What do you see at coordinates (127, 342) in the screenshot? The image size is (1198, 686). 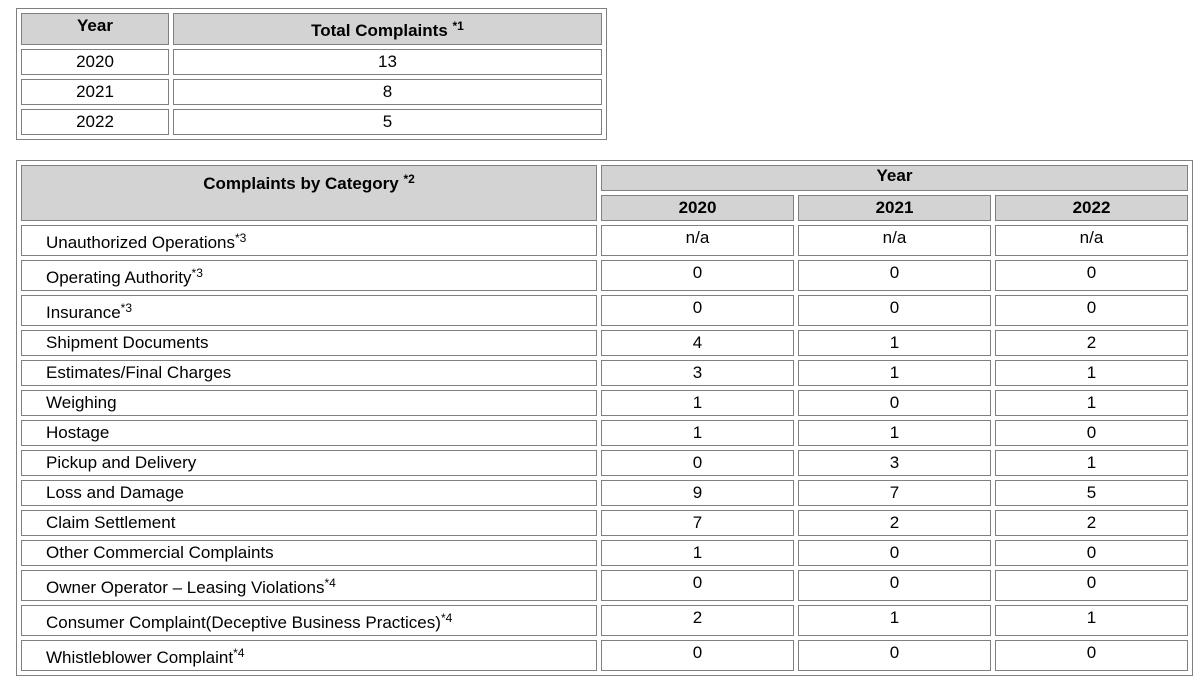 I see `category-label: Shipment Documents` at bounding box center [127, 342].